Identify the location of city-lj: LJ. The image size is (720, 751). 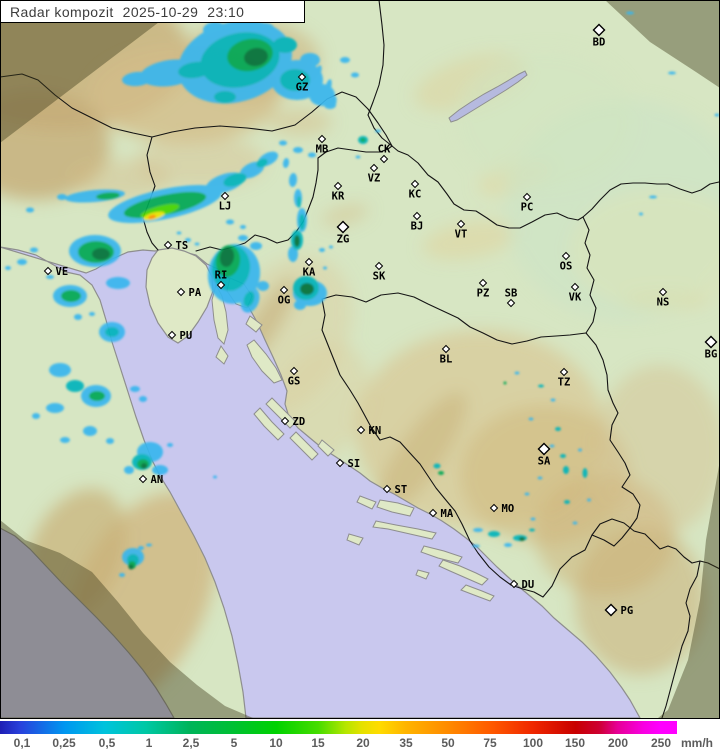
(225, 202).